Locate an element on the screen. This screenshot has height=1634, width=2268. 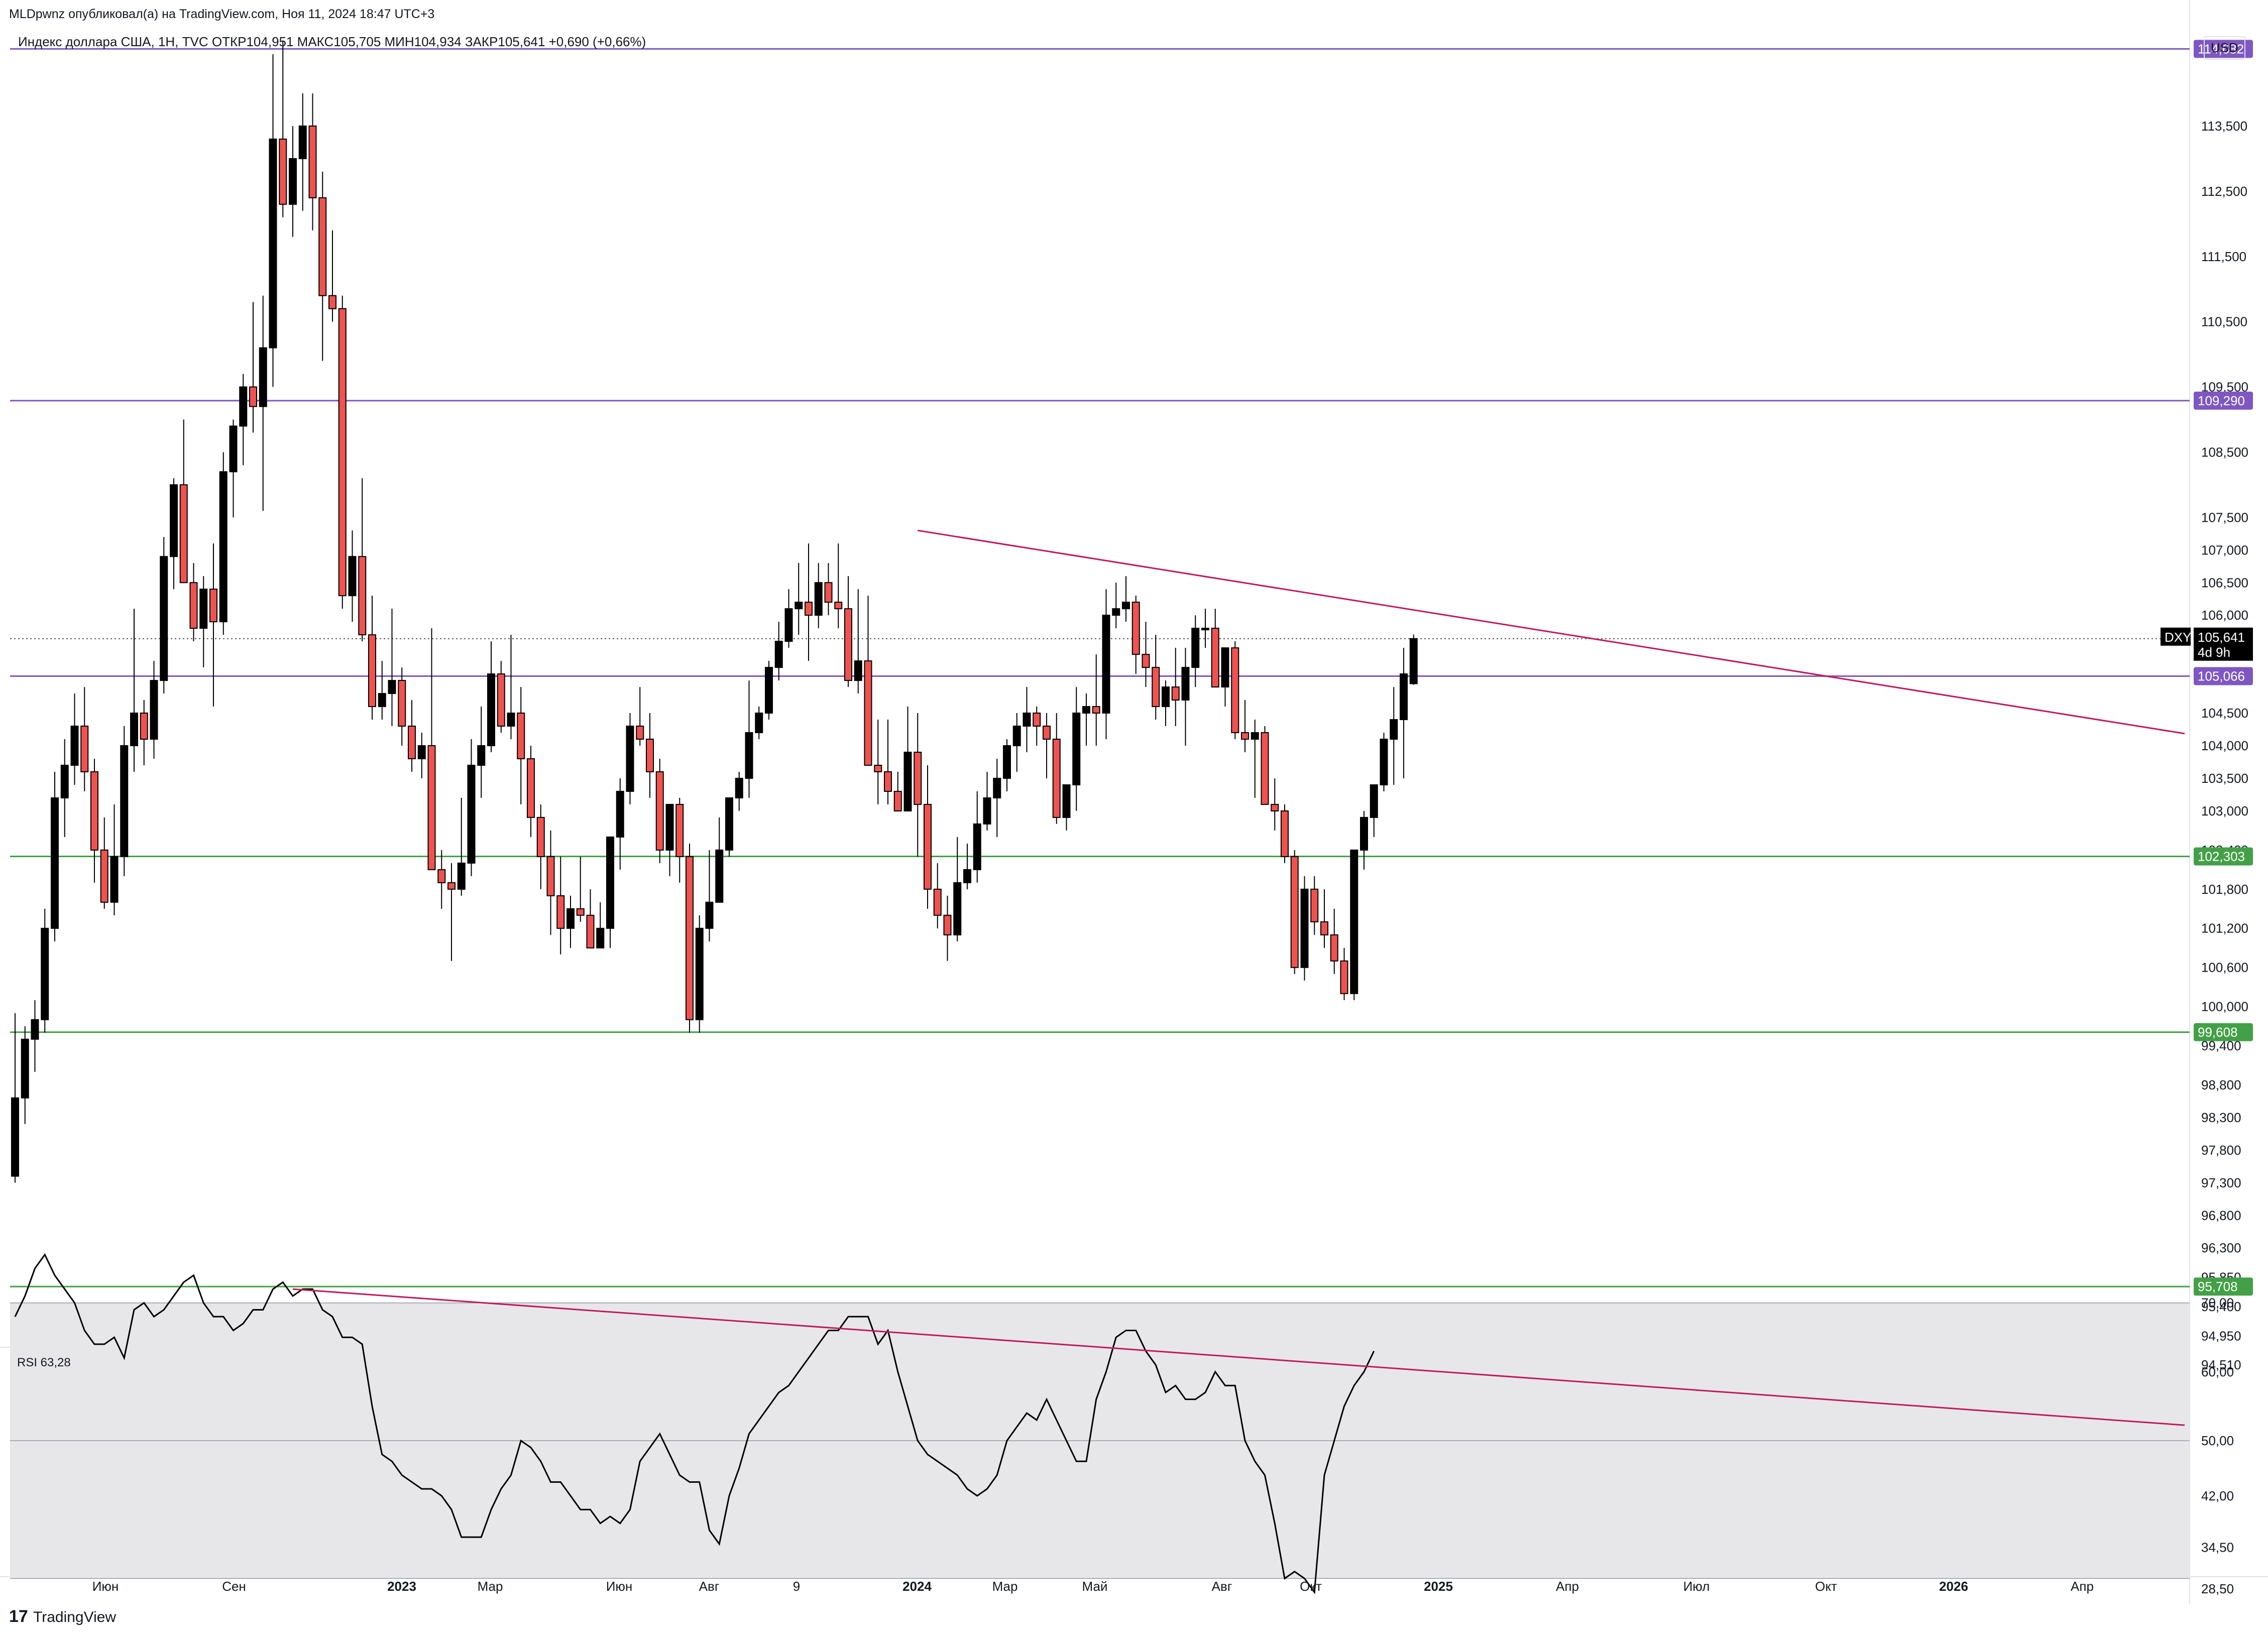
rsi-trendline is located at coordinates (1238, 1357).